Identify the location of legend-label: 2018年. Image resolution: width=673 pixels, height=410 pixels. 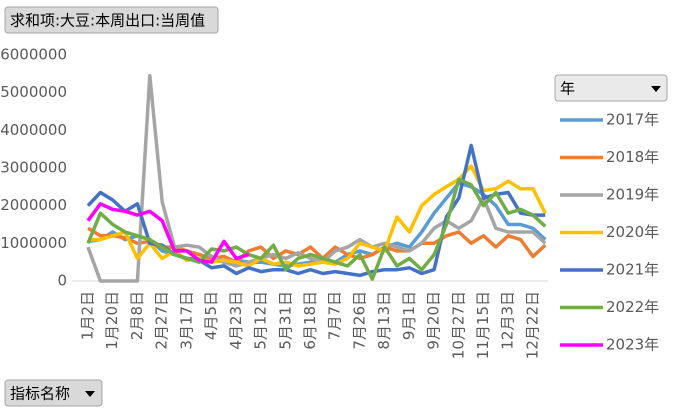
(632, 157).